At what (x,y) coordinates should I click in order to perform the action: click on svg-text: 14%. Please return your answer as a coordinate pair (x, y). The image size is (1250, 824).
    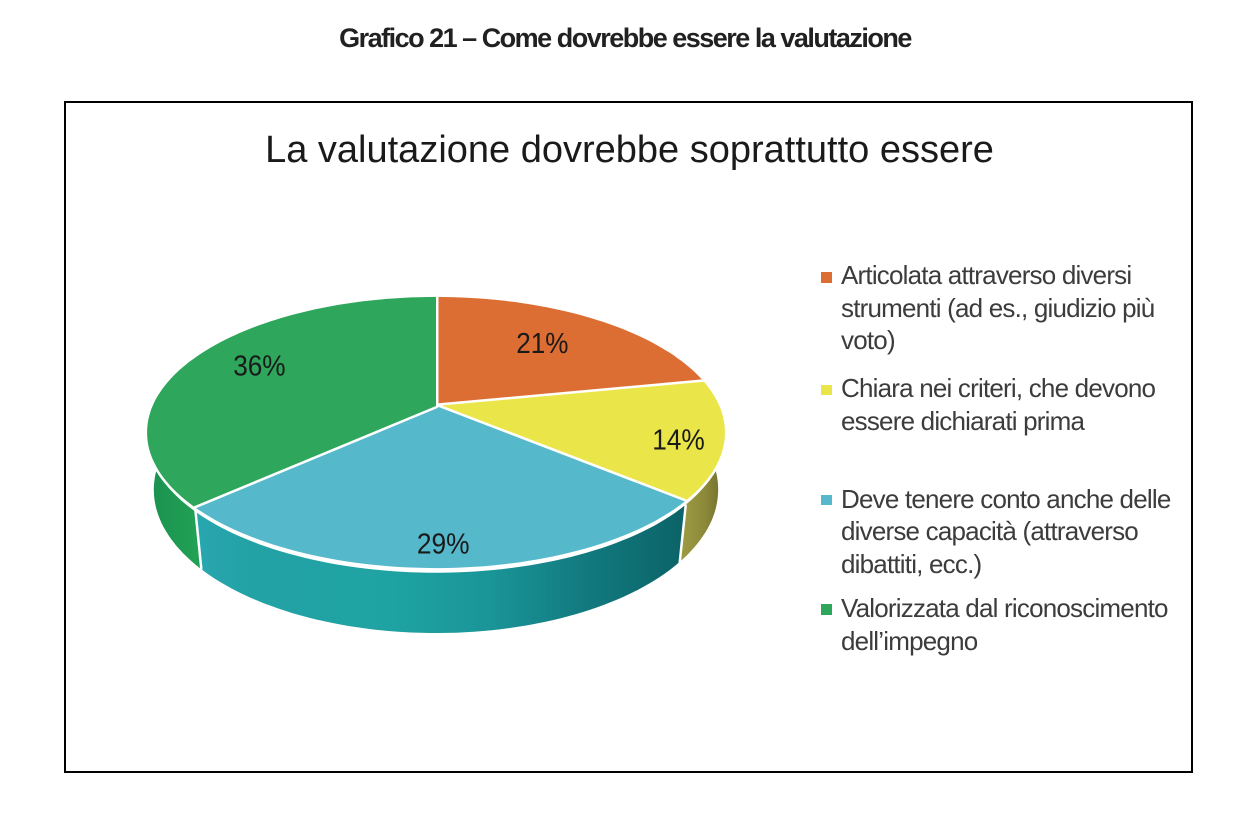
    Looking at the image, I should click on (678, 441).